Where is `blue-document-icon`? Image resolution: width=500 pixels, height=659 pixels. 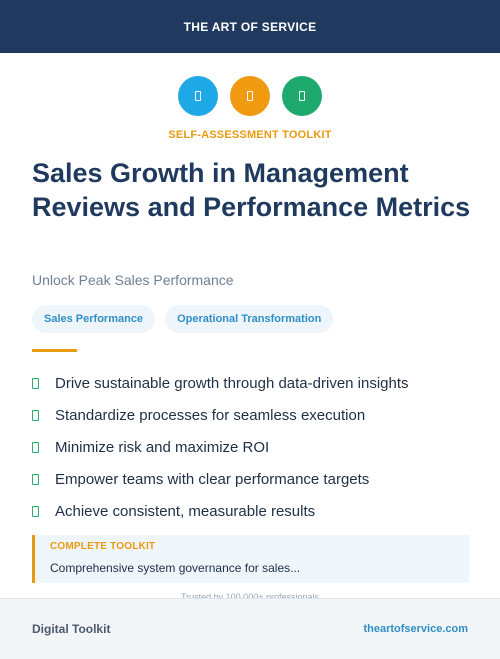 blue-document-icon is located at coordinates (198, 96).